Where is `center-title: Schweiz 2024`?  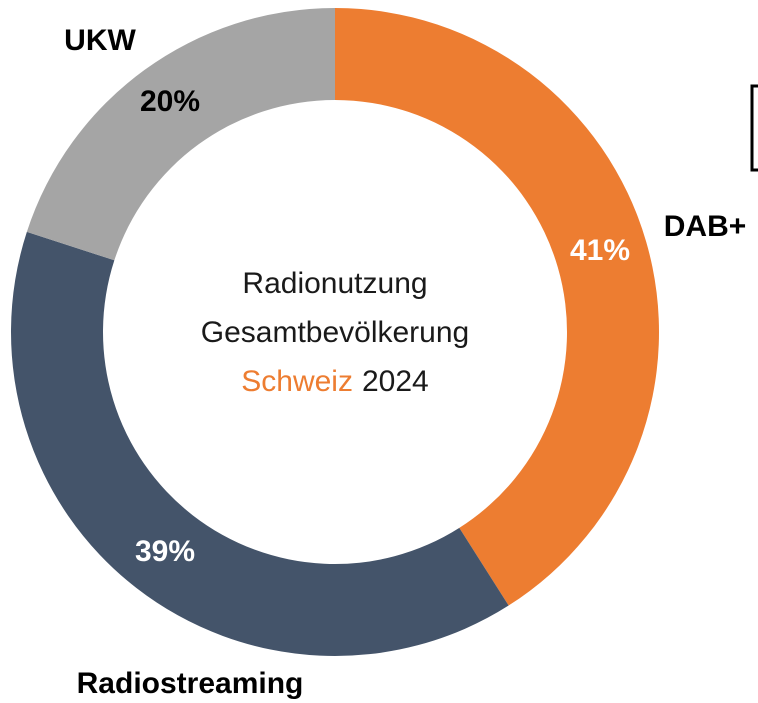
center-title: Schweiz 2024 is located at coordinates (334, 381).